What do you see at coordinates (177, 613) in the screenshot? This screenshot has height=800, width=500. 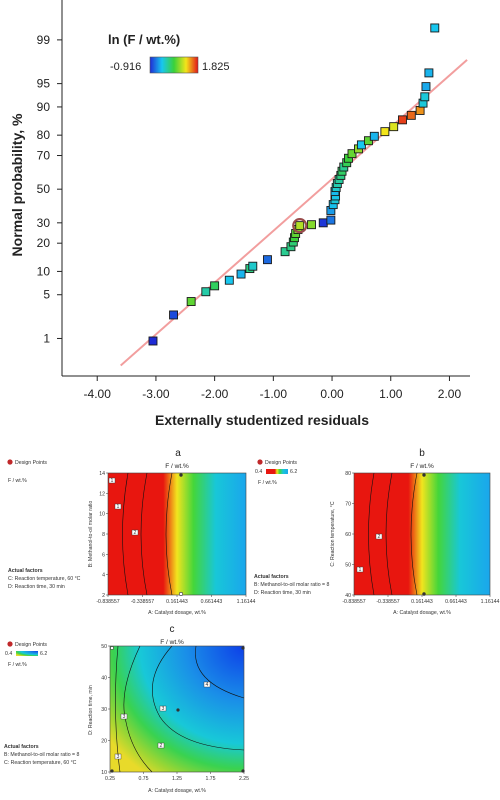 I see `panel-a-x-label: A: Catalyst dosage, wt.%` at bounding box center [177, 613].